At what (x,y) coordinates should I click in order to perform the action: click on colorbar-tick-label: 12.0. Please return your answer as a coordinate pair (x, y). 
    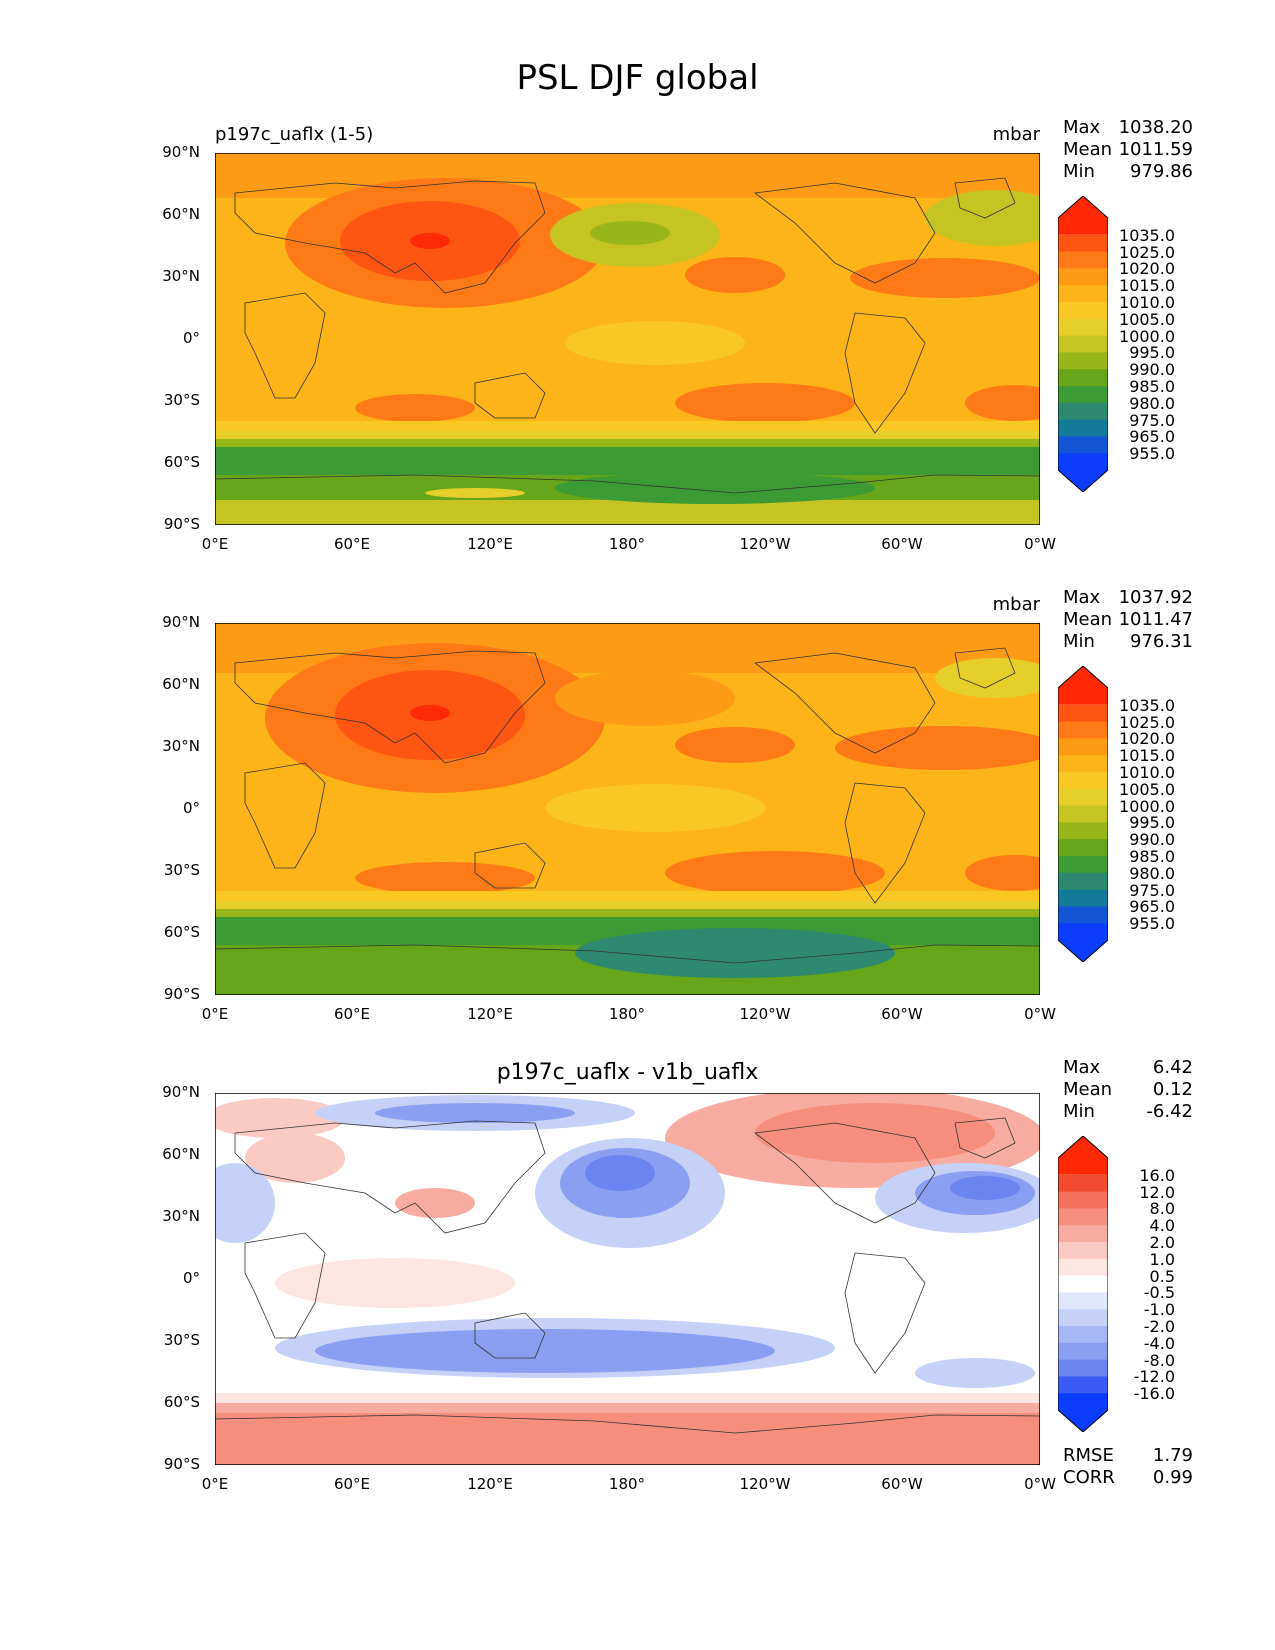
    Looking at the image, I should click on (1157, 1192).